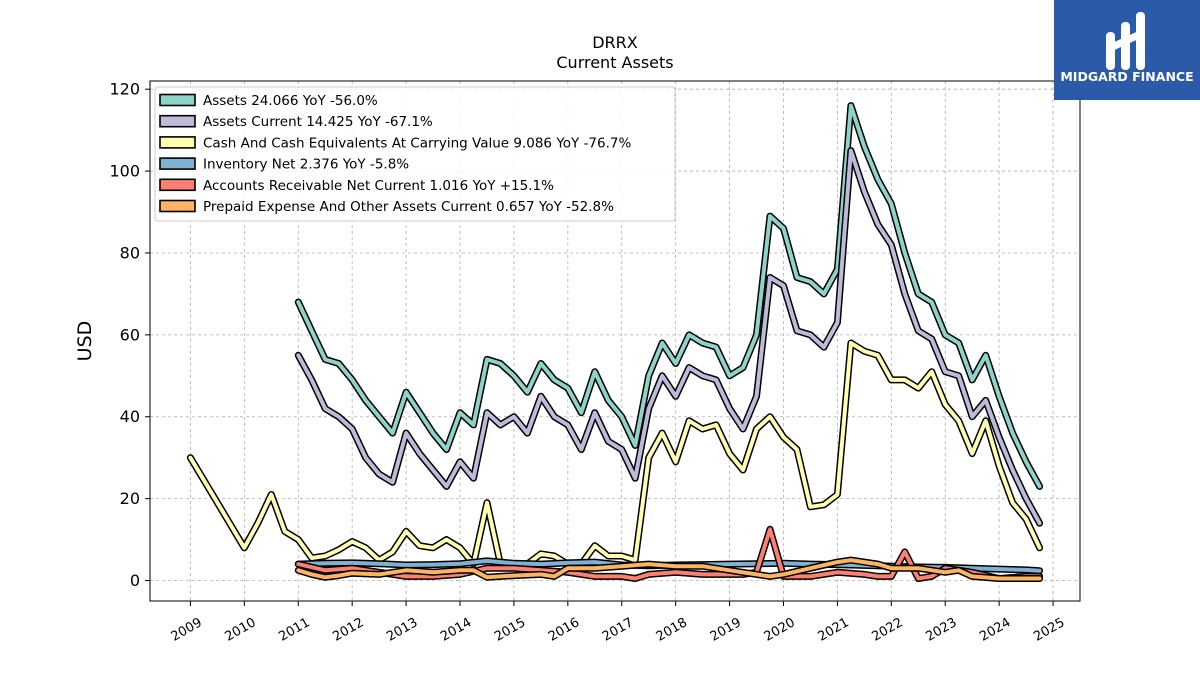 This screenshot has width=1200, height=675. I want to click on y-tick-label: 40, so click(130, 416).